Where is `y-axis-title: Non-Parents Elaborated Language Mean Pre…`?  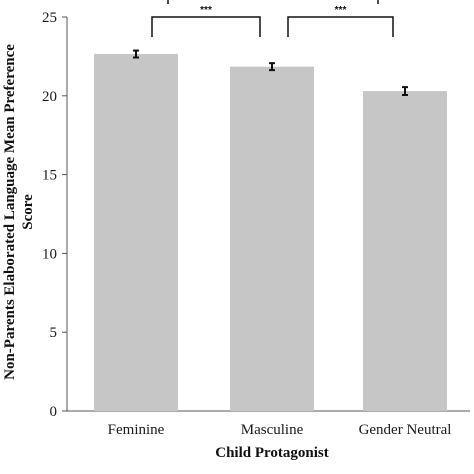 y-axis-title: Non-Parents Elaborated Language Mean Pre… is located at coordinates (19, 212).